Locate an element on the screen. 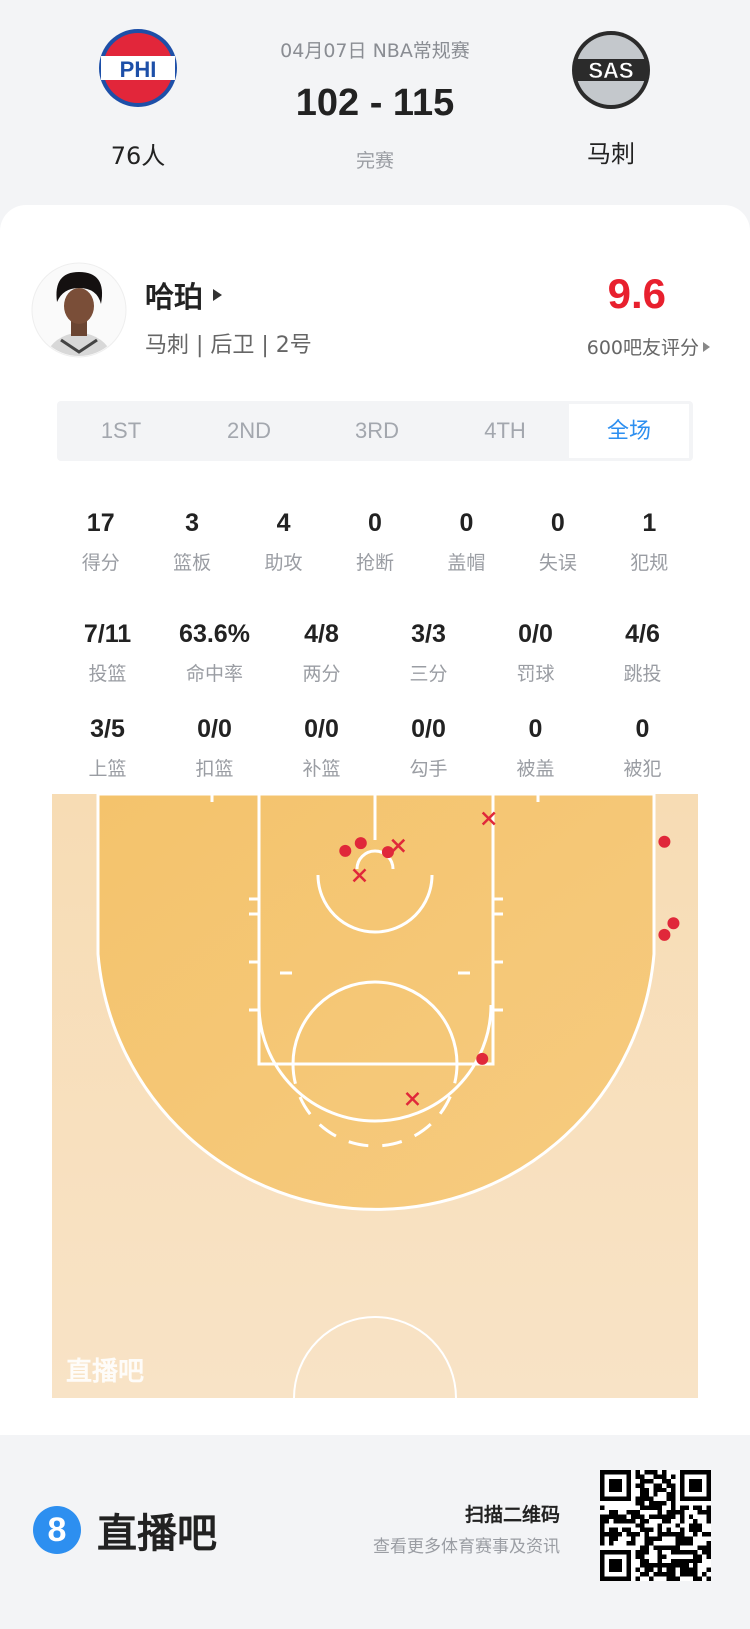 This screenshot has height=1629, width=750. stat-shooting-1: 63.6% 命中率 is located at coordinates (214, 653).